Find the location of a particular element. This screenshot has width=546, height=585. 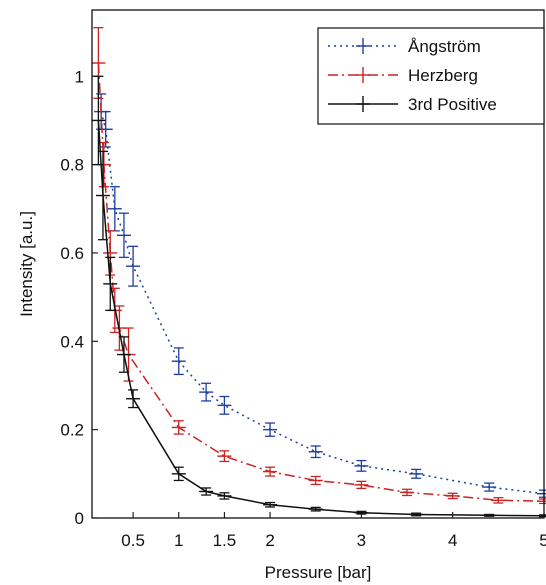

legend-entry-2: 3rd Positive is located at coordinates (412, 104).